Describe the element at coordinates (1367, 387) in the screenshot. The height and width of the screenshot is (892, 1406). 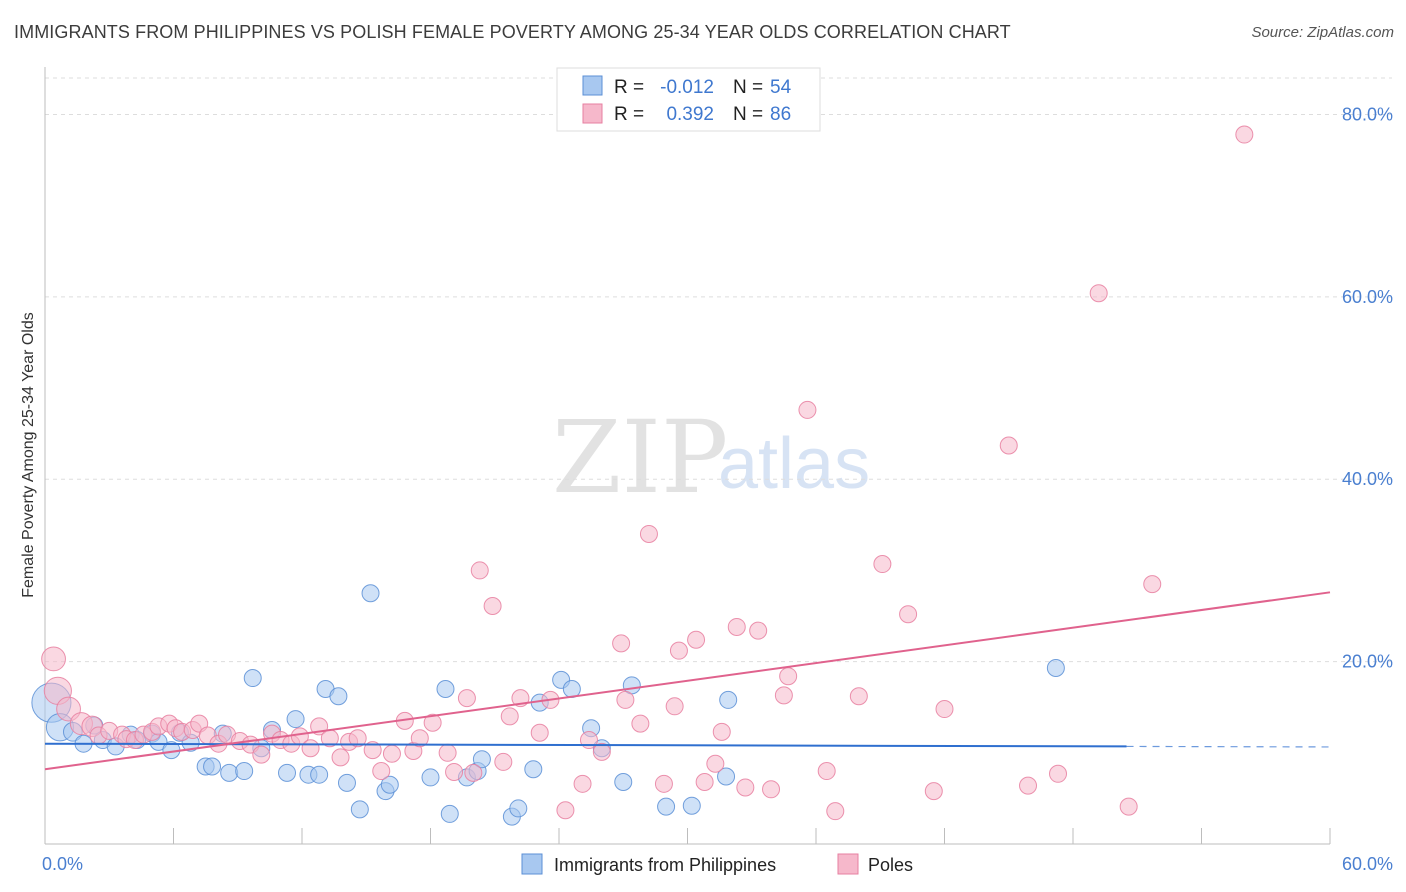
I see `y-tick-labels: 20.0% 40.0% 60.0% 80.0%` at that location.